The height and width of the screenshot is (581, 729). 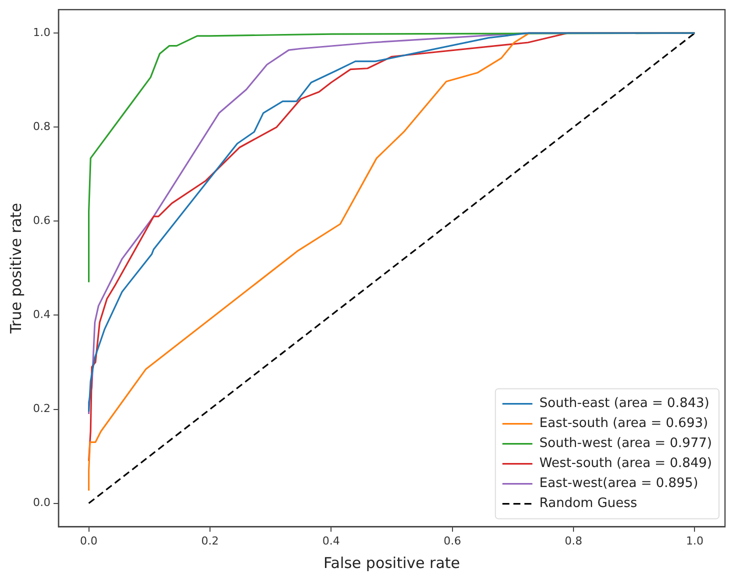 I want to click on x-tick-label: 0.0, so click(x=89, y=541).